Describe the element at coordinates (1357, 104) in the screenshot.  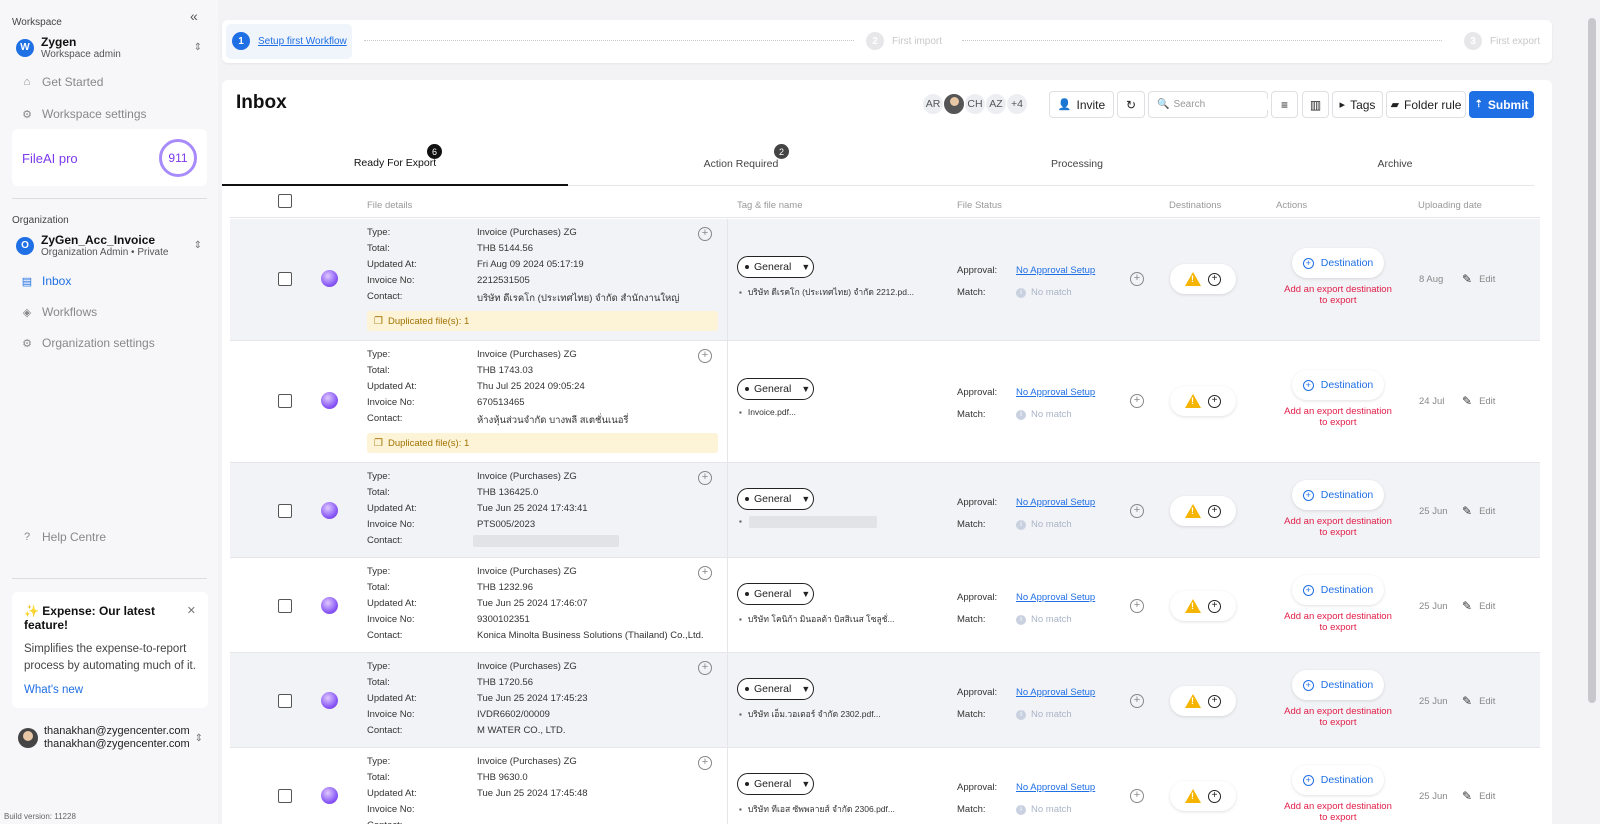
I see `tags-button: ▸ Tags` at that location.